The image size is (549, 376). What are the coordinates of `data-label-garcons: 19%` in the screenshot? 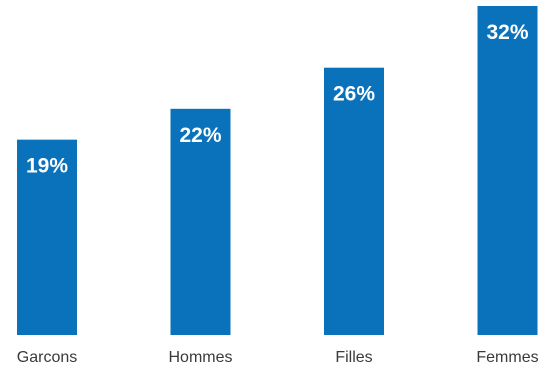 It's located at (47, 166).